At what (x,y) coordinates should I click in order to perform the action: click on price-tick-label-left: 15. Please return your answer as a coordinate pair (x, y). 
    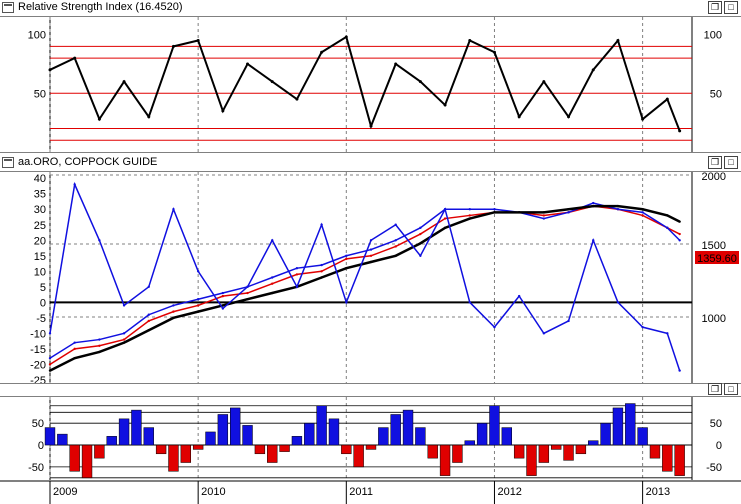
    Looking at the image, I should click on (40, 257).